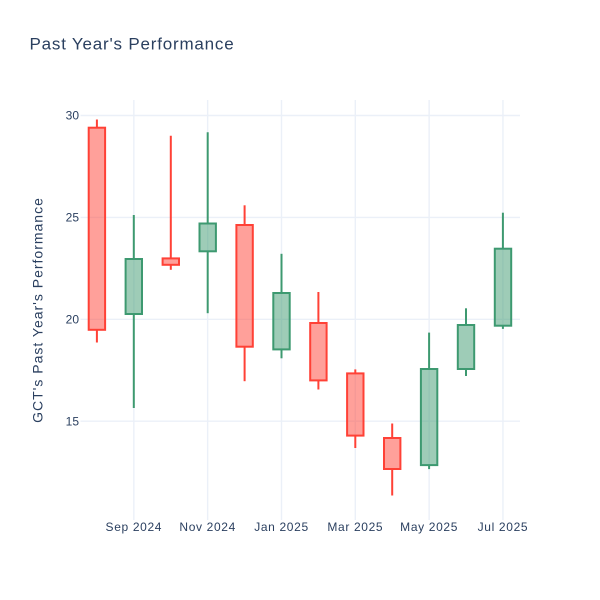  Describe the element at coordinates (73, 320) in the screenshot. I see `svg-text: 20` at that location.